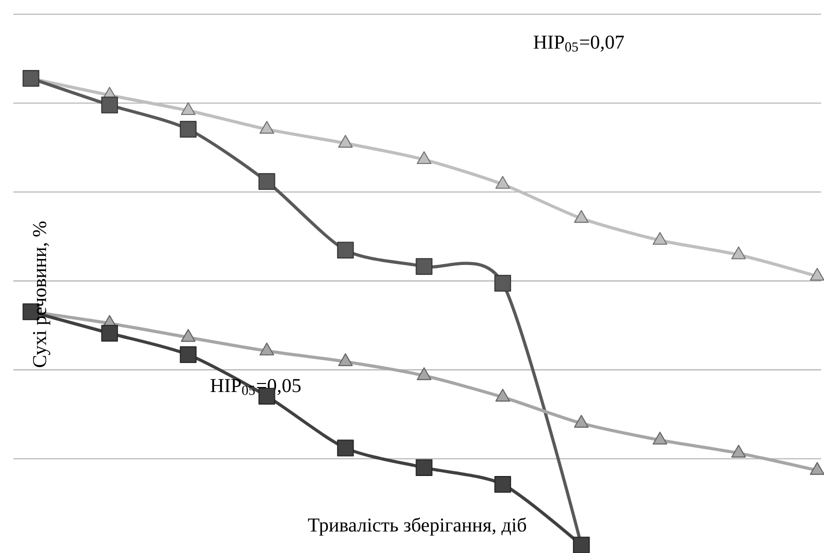  Describe the element at coordinates (417, 527) in the screenshot. I see `x-axis-title: Тривалість зберігання, діб` at that location.